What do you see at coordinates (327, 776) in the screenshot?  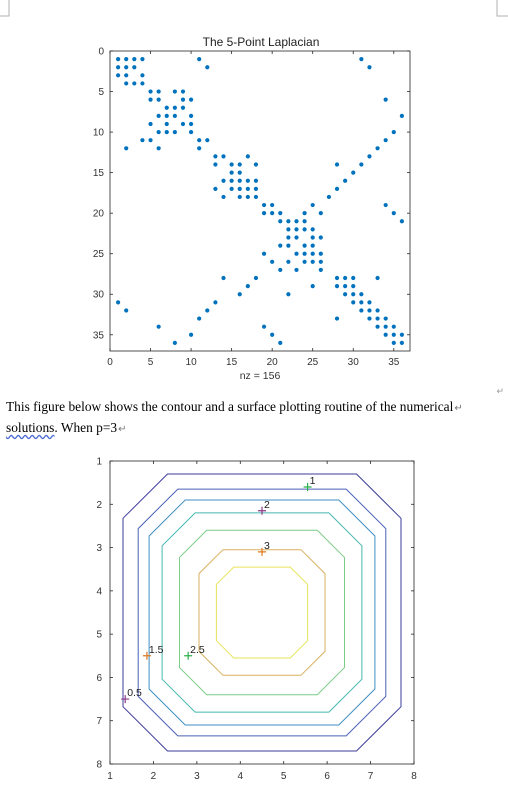 I see `x-tick-label: 6` at bounding box center [327, 776].